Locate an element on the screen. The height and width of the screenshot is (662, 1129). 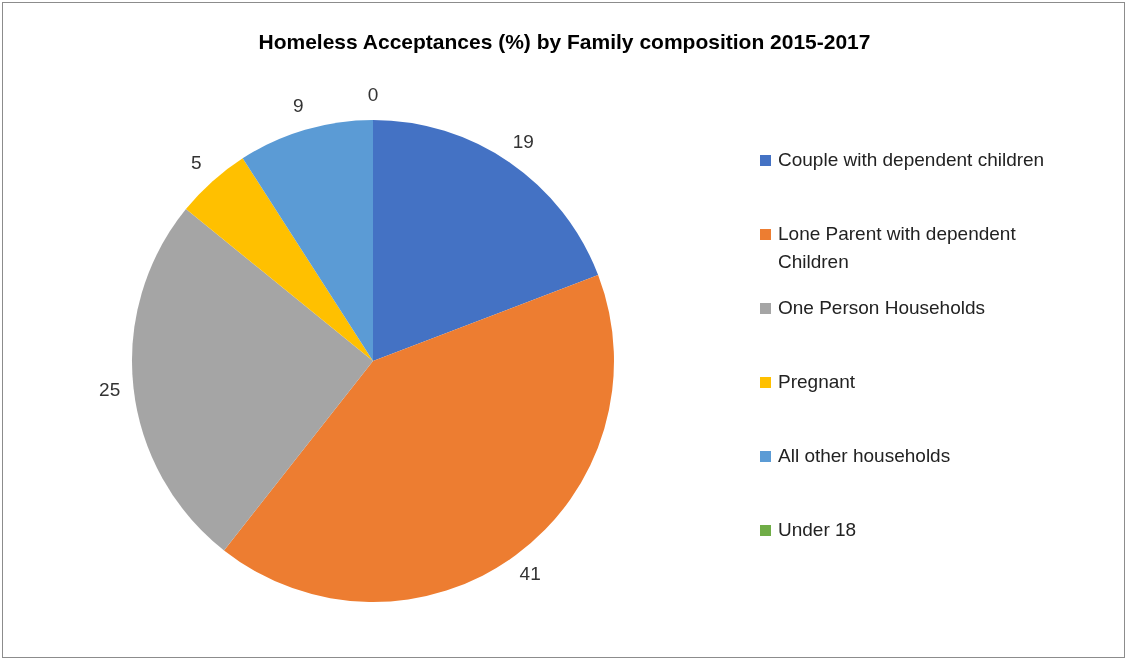
legend-label: Lone Parent with dependent Children is located at coordinates (897, 247).